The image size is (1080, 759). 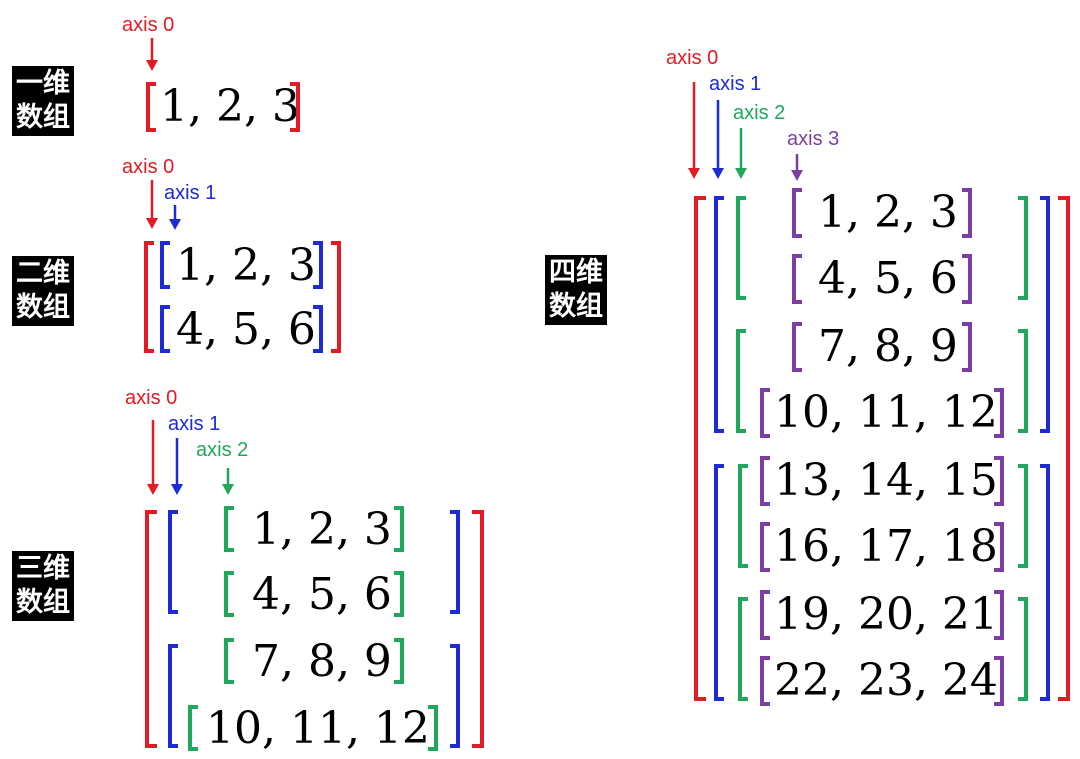 I want to click on bracket-2d-row0-right, so click(x=318, y=265).